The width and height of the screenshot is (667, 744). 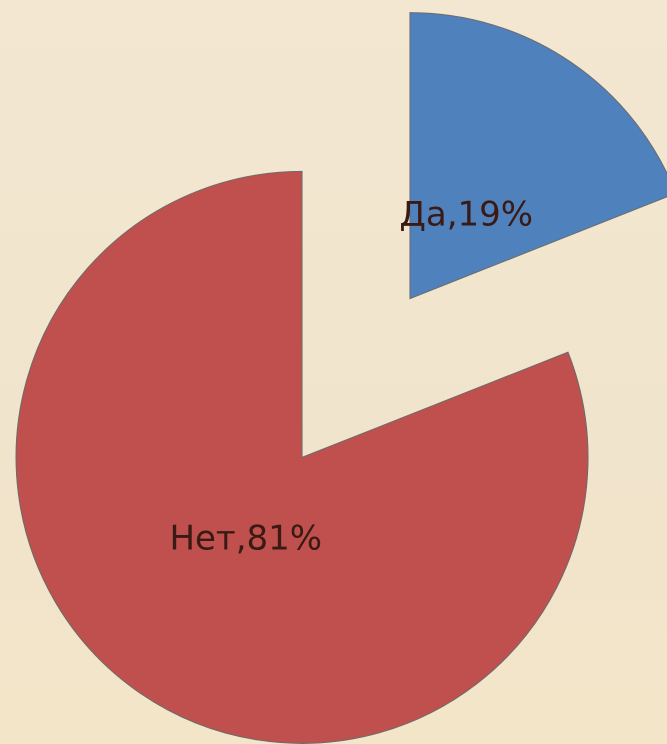 I want to click on data-label: Да,19%, so click(x=466, y=214).